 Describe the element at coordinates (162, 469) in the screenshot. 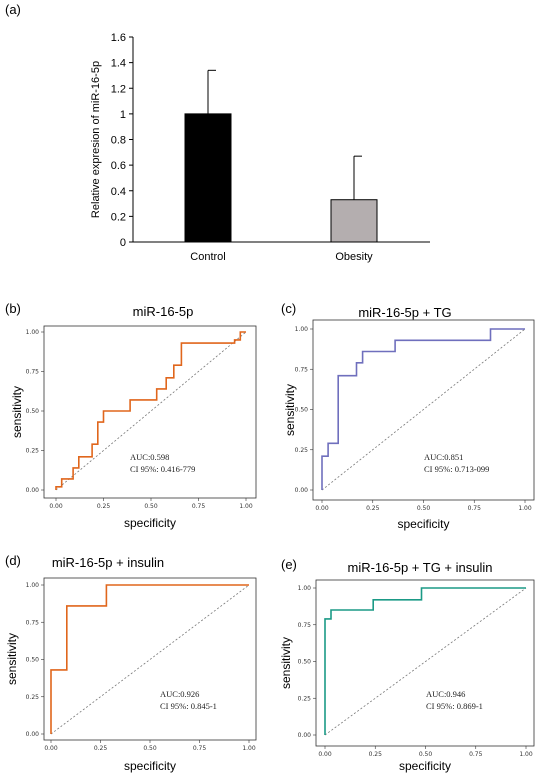

I see `ci-annotation: CI 95%: 0.416-779` at that location.